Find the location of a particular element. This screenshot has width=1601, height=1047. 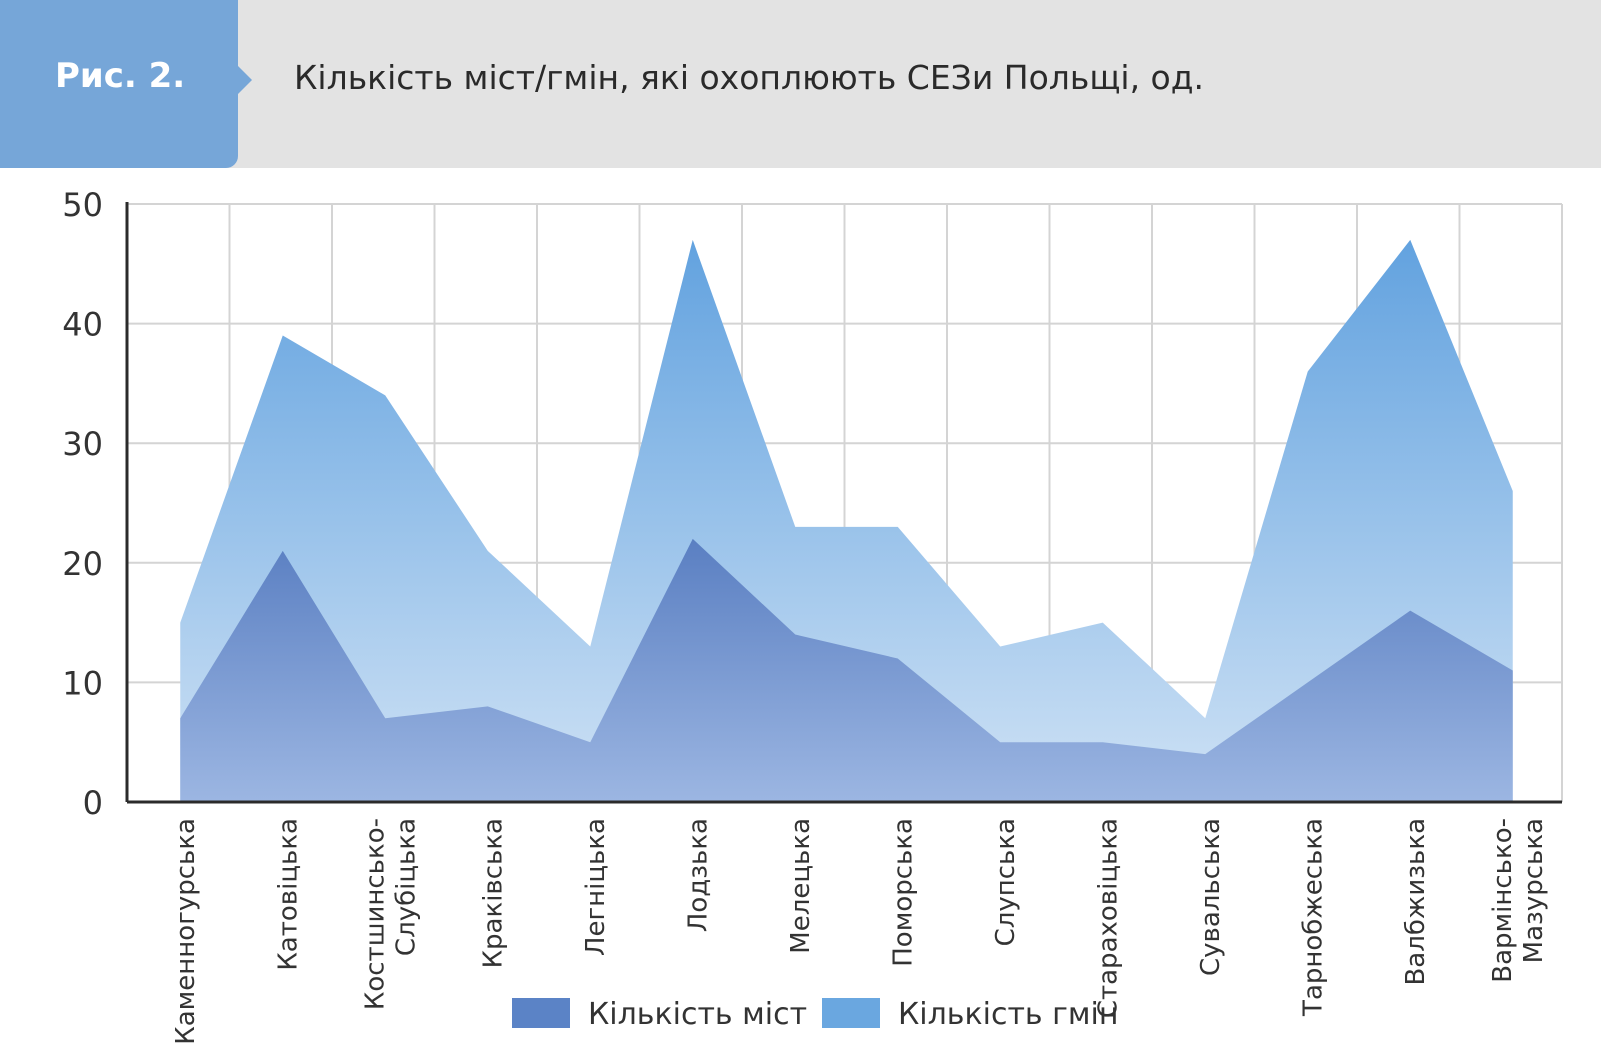

x-tick-label: Слупська is located at coordinates (1006, 882).